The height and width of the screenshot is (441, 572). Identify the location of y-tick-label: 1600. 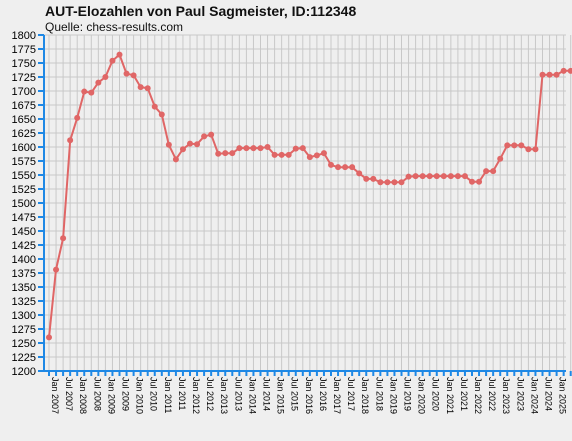
(24, 148).